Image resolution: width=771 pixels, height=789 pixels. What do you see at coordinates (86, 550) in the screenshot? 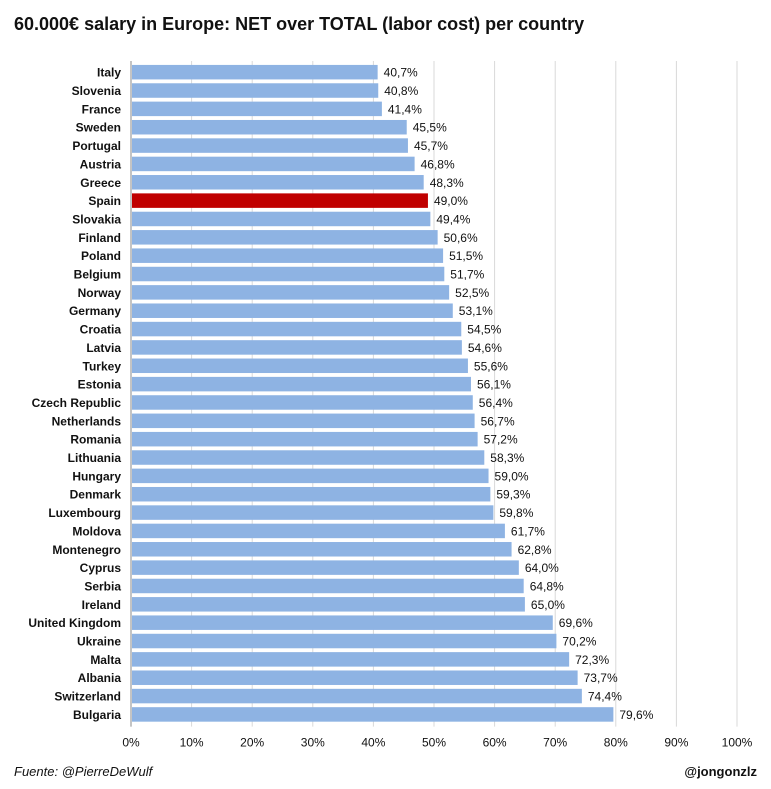
I see `category-label: Montenegro` at bounding box center [86, 550].